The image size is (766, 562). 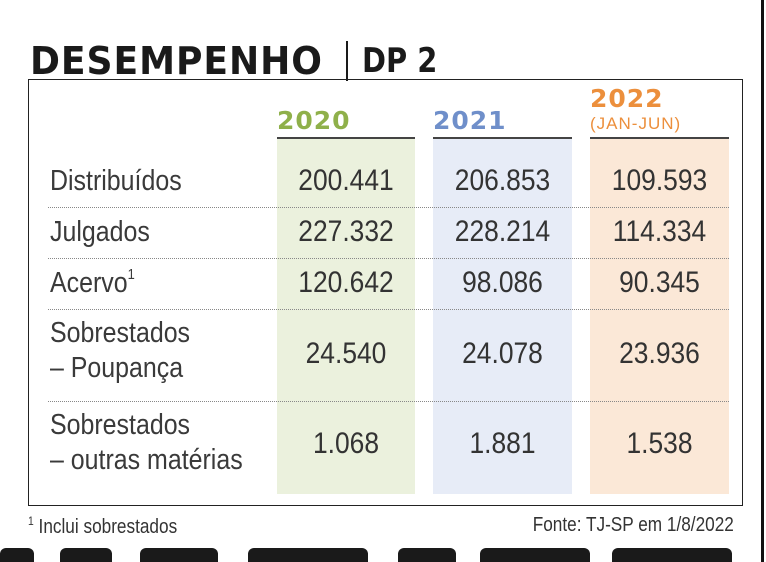 I want to click on footnote-marker: 1, so click(x=131, y=274).